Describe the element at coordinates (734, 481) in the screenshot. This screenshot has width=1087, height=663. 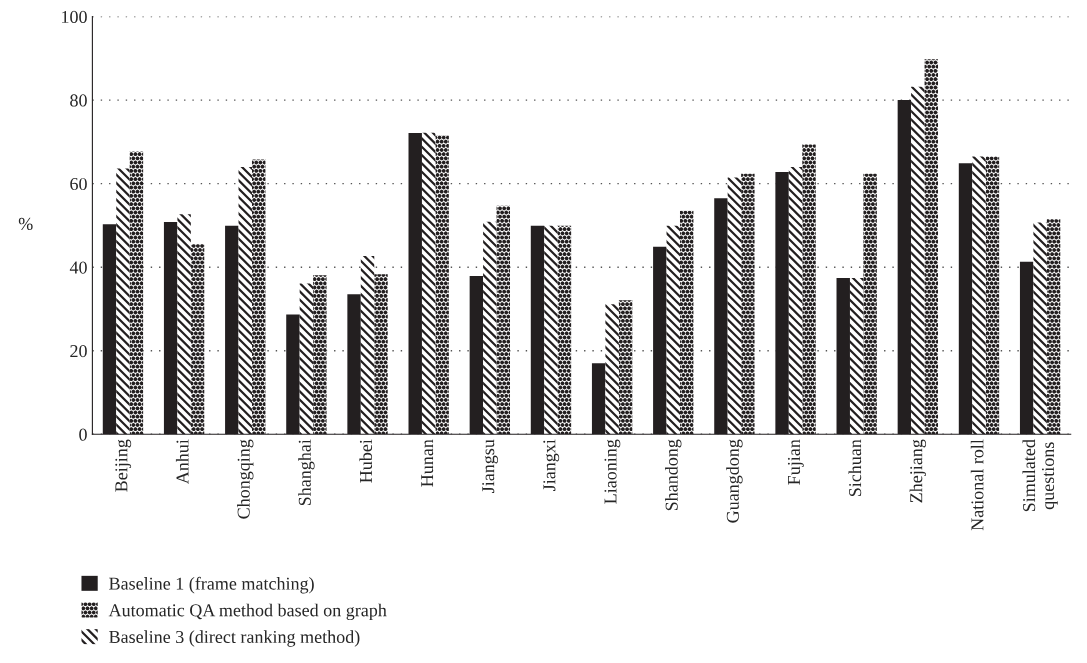
I see `x-tick-label: Guangdong` at that location.